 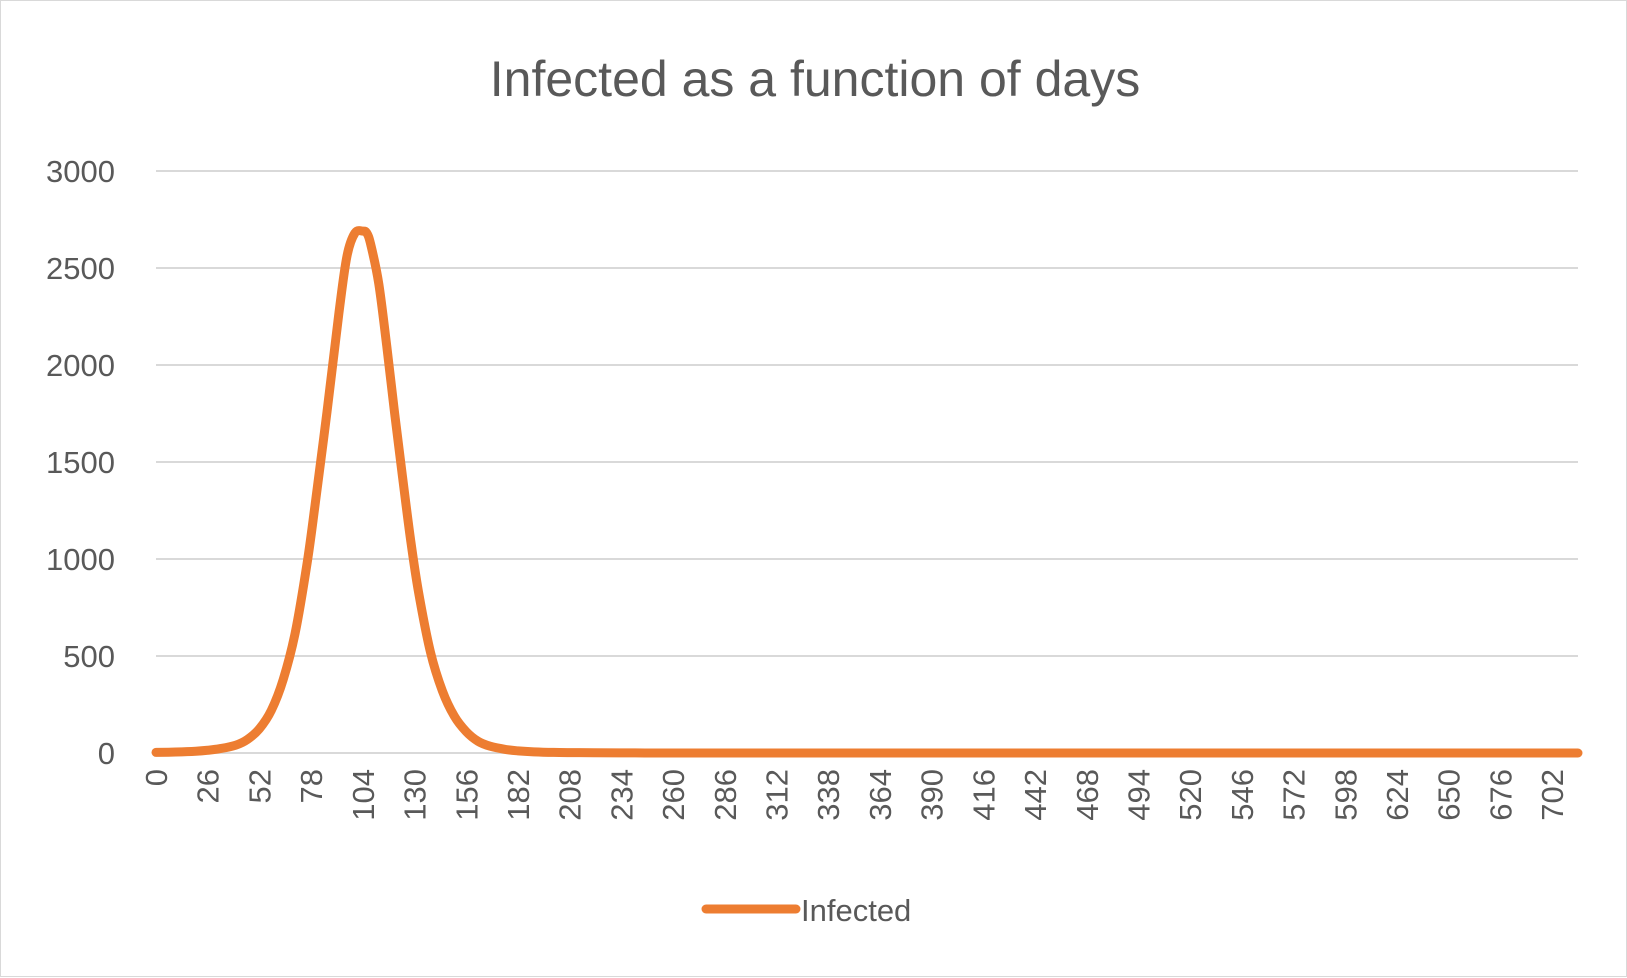 What do you see at coordinates (80, 268) in the screenshot?
I see `y-tick-label: 2500` at bounding box center [80, 268].